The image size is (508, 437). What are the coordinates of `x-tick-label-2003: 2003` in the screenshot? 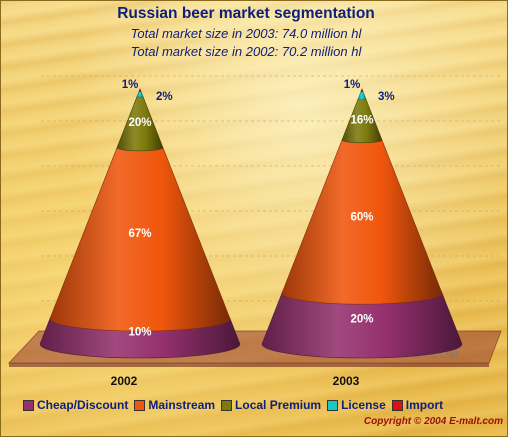 It's located at (346, 381).